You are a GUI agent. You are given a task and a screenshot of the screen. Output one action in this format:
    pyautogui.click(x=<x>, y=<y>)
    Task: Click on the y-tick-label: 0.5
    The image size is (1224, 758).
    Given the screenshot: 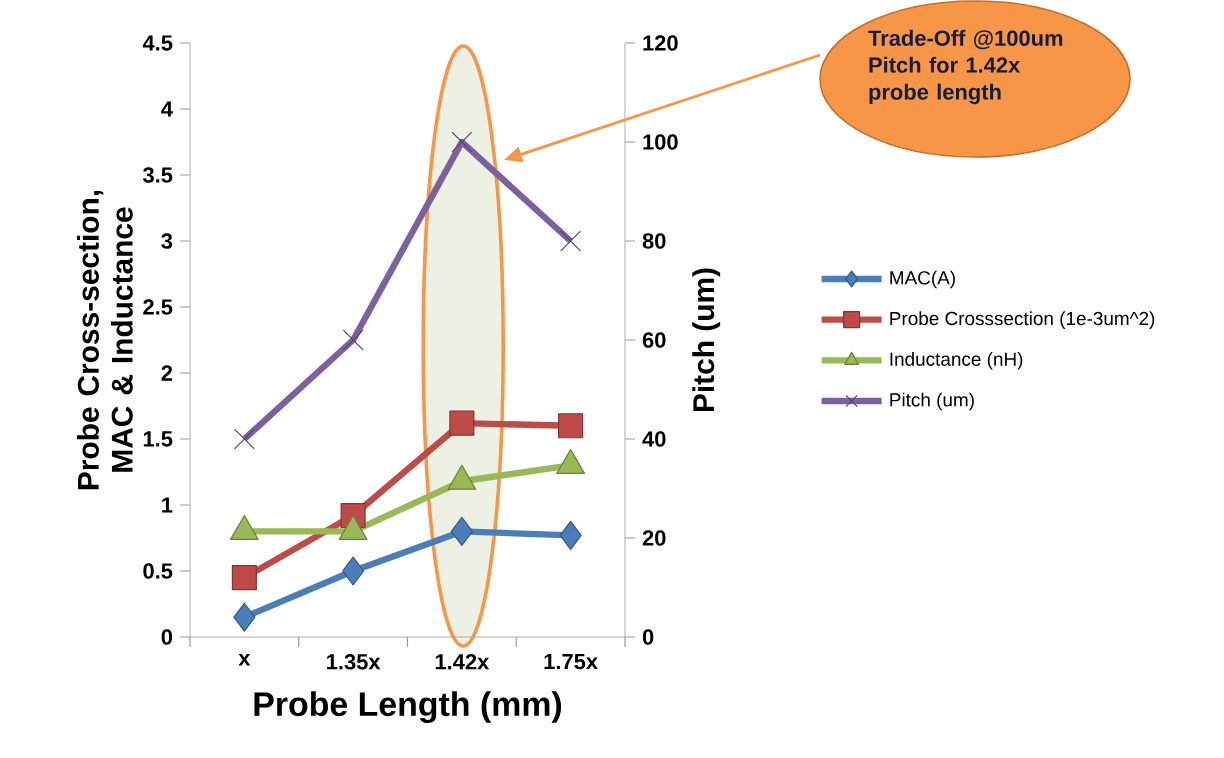 What is the action you would take?
    pyautogui.click(x=158, y=571)
    